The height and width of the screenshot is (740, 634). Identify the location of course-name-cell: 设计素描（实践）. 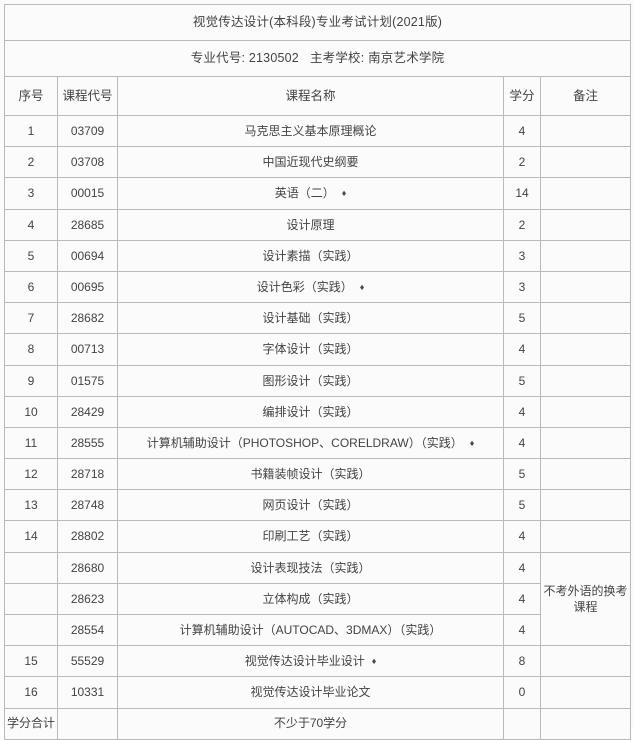
(310, 255).